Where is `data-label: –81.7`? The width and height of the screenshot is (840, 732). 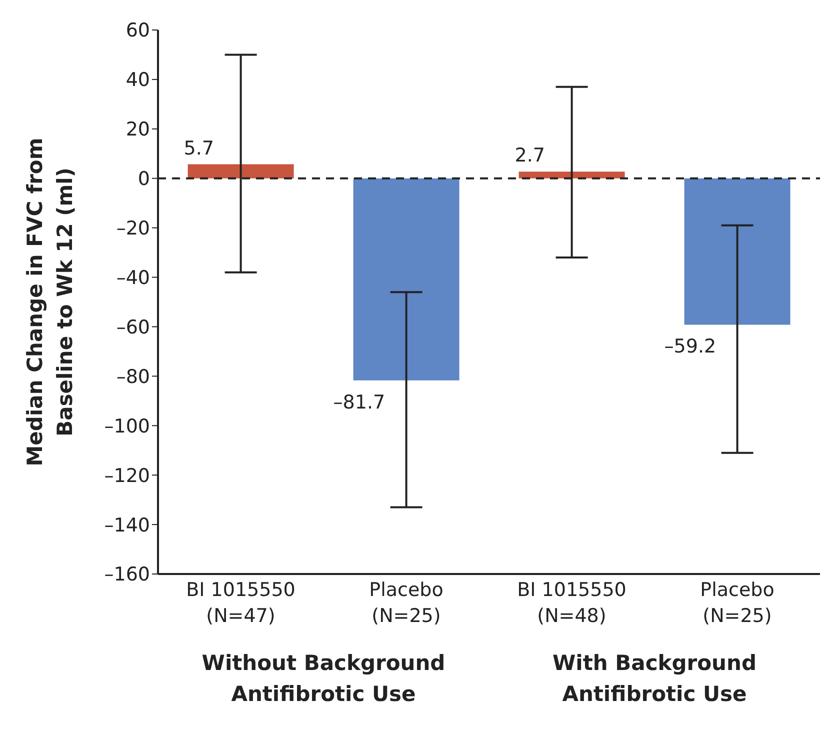 data-label: –81.7 is located at coordinates (359, 402).